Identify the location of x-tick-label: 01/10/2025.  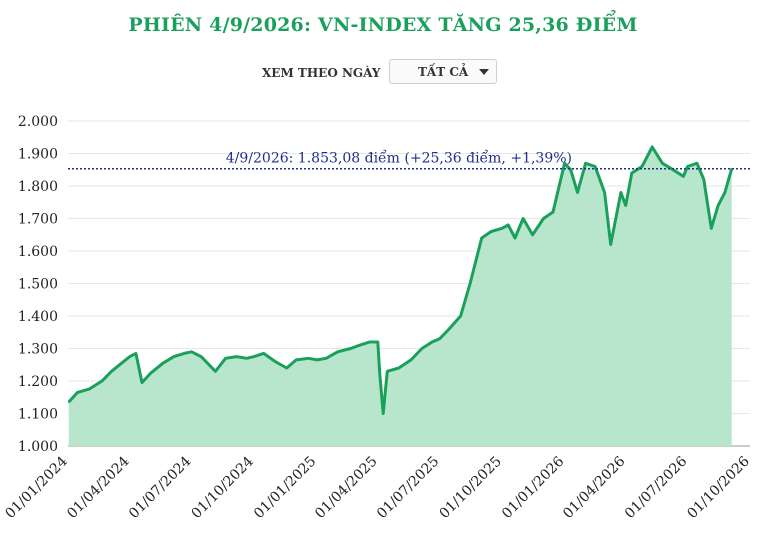
(471, 488).